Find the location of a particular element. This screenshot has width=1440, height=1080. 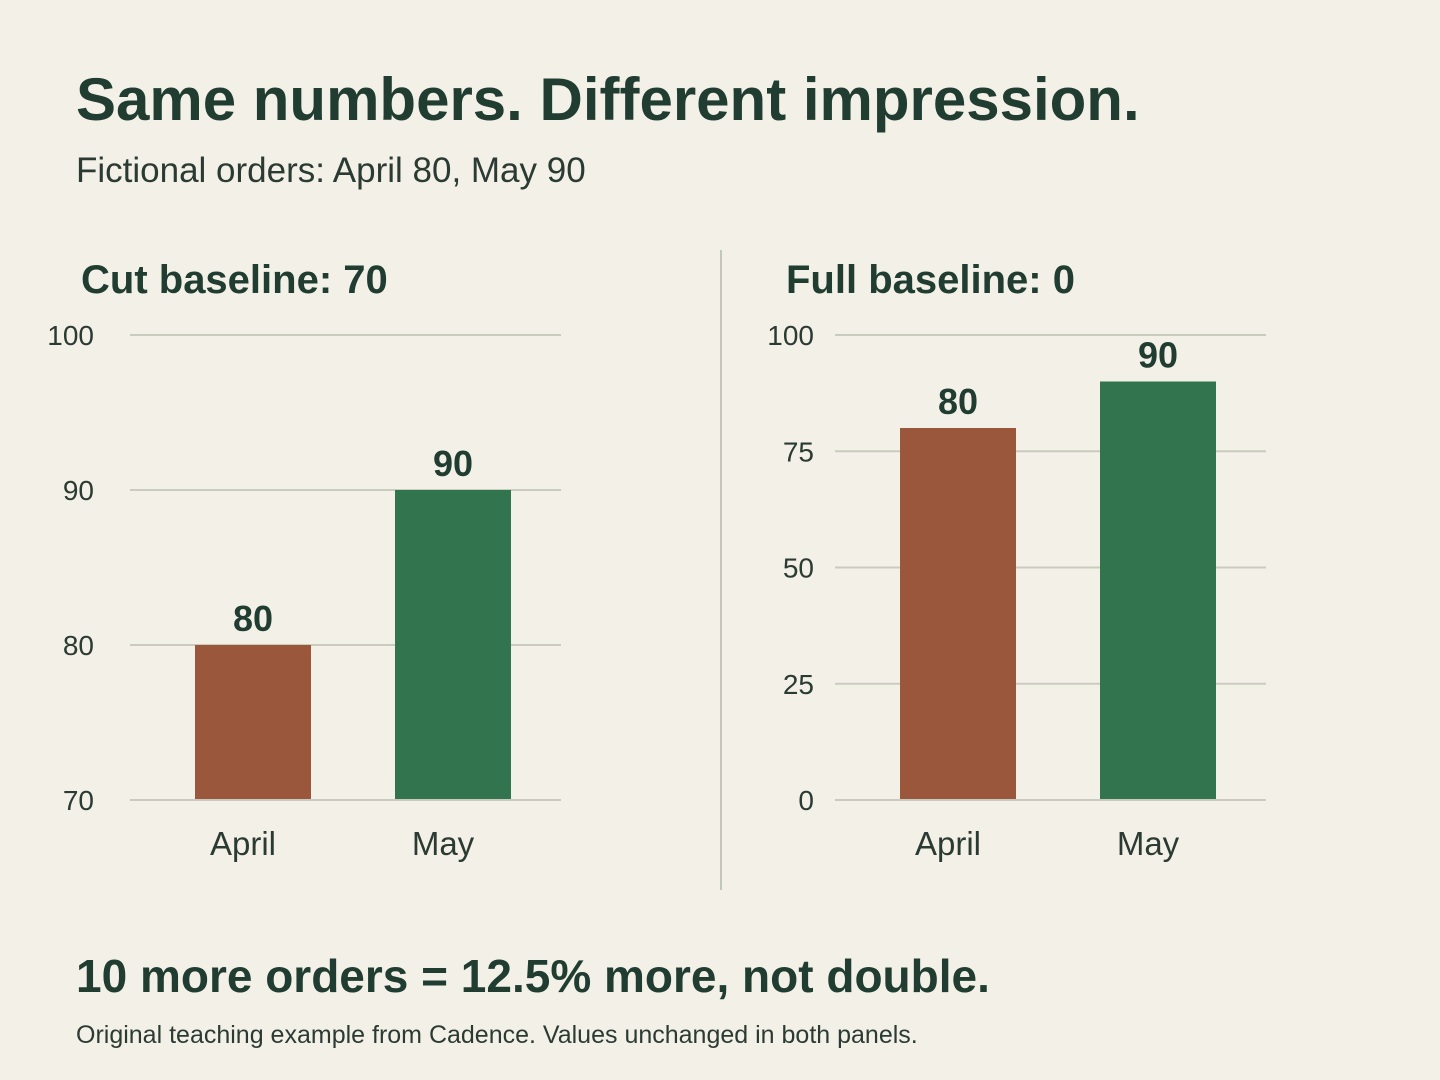

panel-title-full-baseline: Full baseline: 0 is located at coordinates (930, 280).